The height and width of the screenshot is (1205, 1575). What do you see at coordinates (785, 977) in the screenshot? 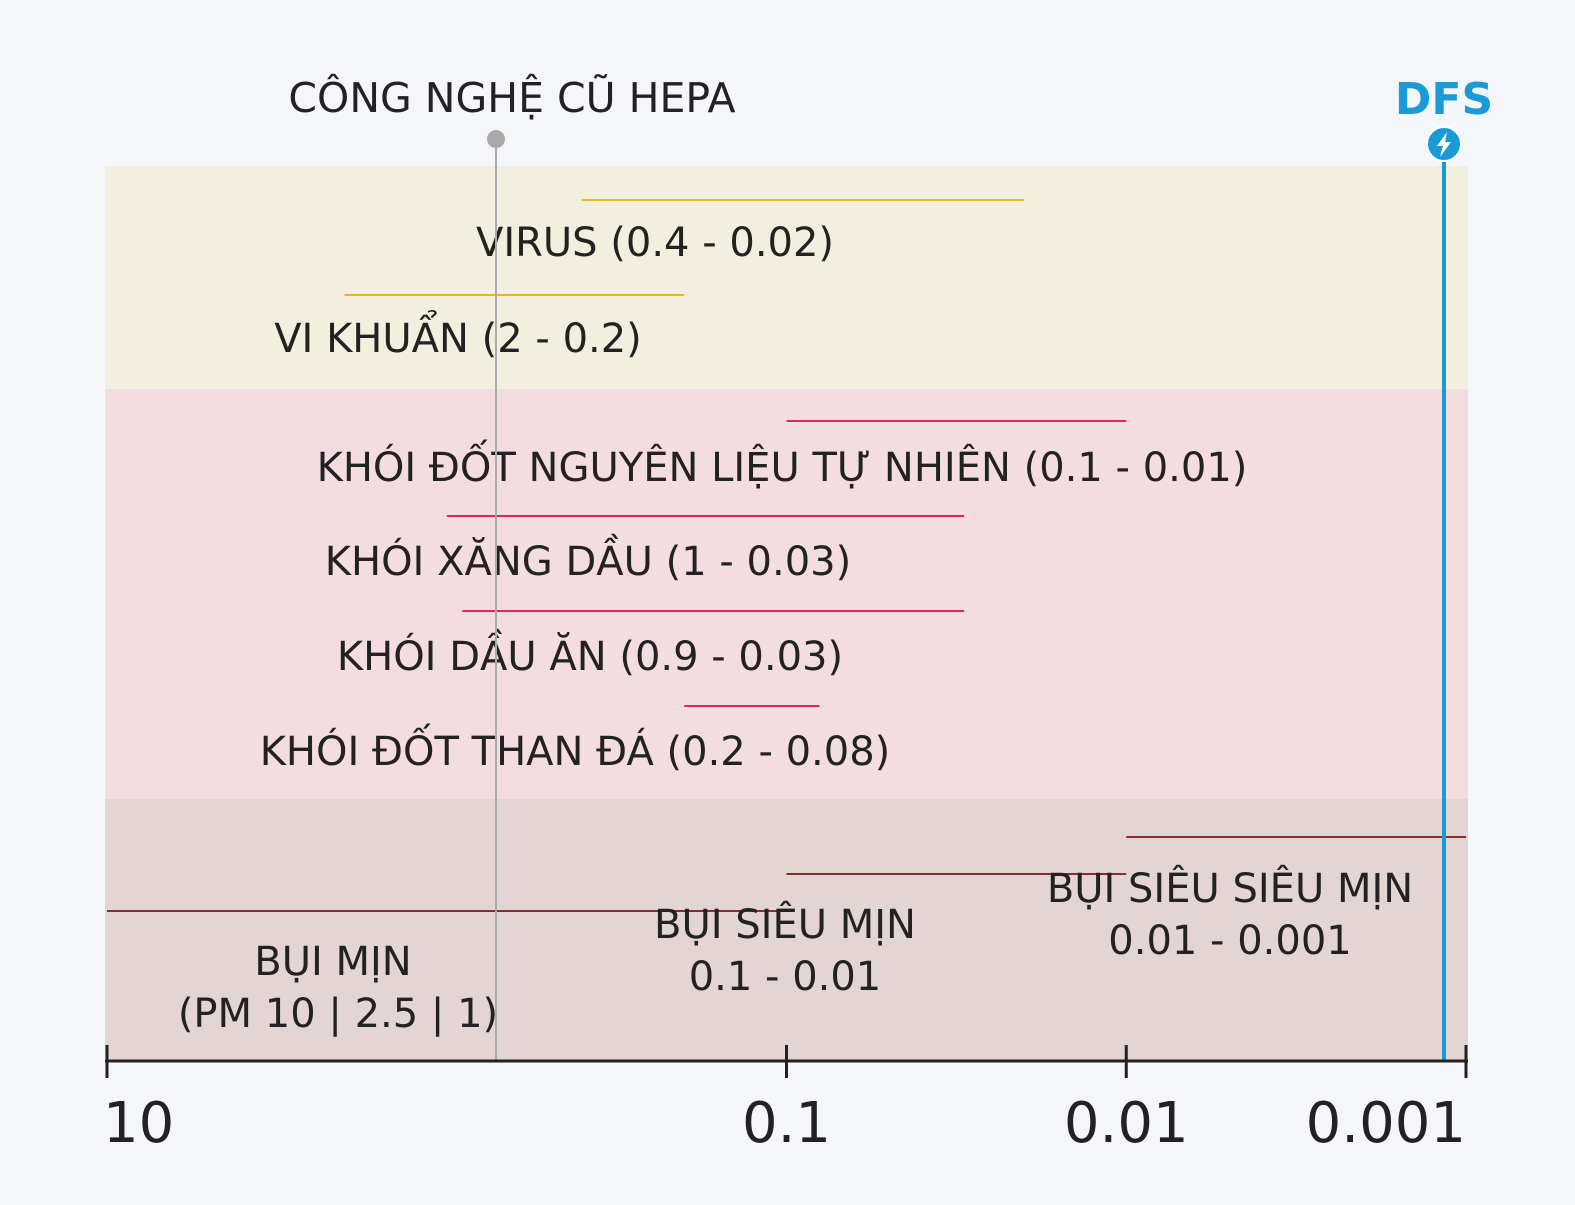
I see `range-label-ultrafine-dust-range: 0.1 - 0.01` at bounding box center [785, 977].